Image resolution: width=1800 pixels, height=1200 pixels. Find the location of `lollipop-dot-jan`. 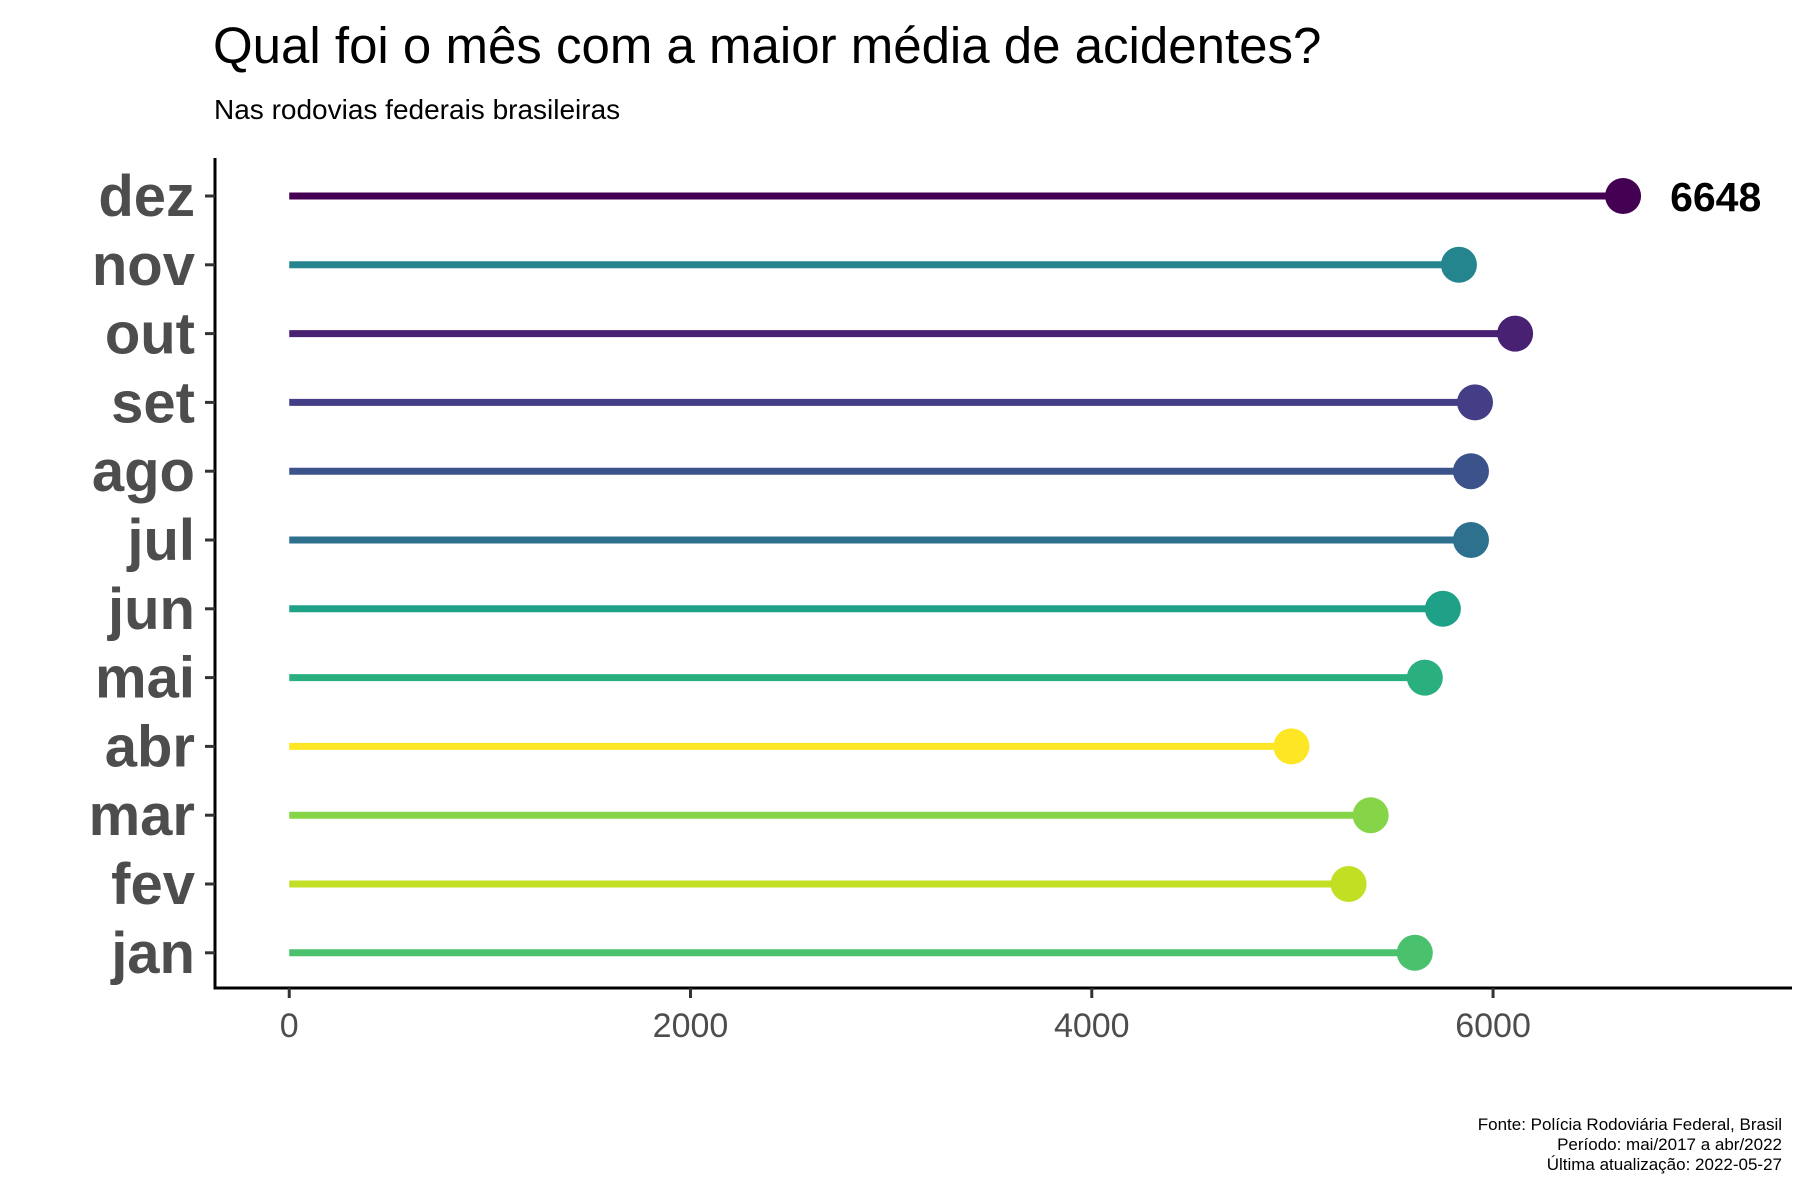

lollipop-dot-jan is located at coordinates (1414, 952).